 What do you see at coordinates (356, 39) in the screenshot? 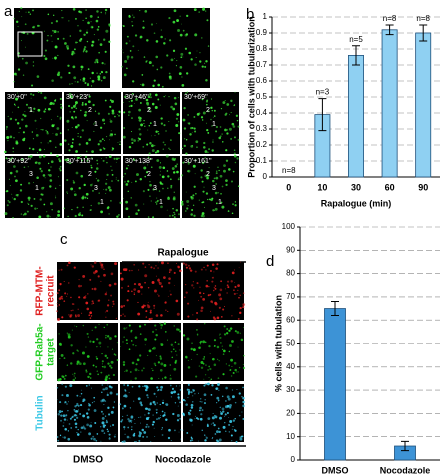
I see `sample-size: n=5` at bounding box center [356, 39].